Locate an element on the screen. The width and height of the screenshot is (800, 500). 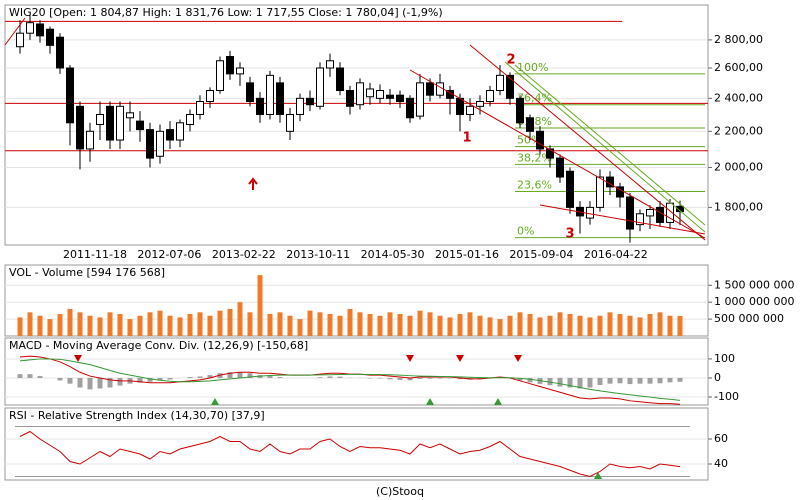
fibonacci-label: 23,6% is located at coordinates (534, 185).